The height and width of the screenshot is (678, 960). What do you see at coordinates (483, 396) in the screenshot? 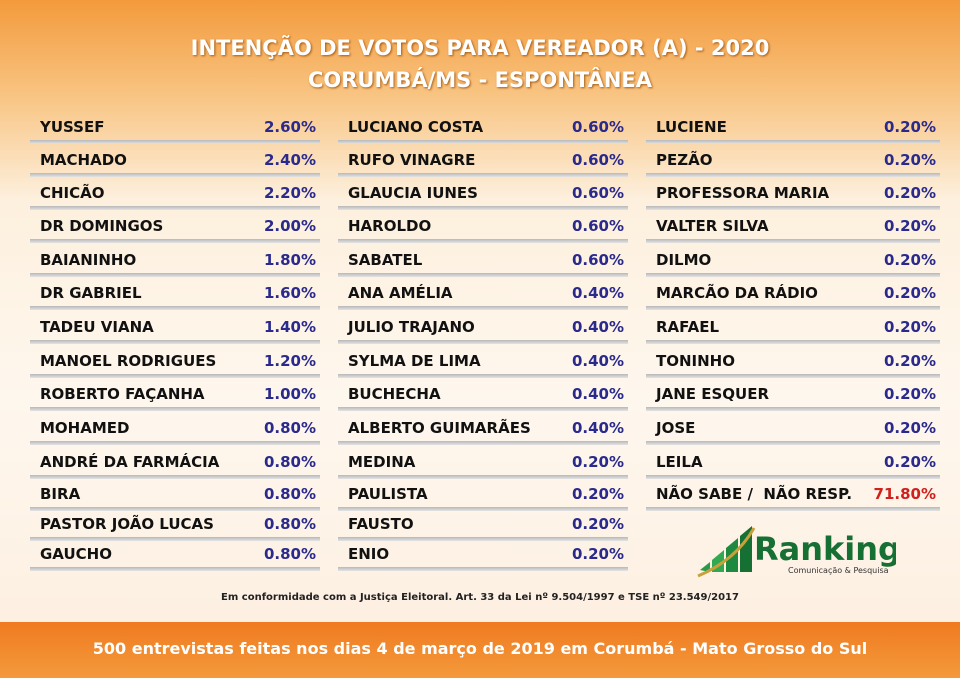
I see `row: BUCHECHA 0.40%` at bounding box center [483, 396].